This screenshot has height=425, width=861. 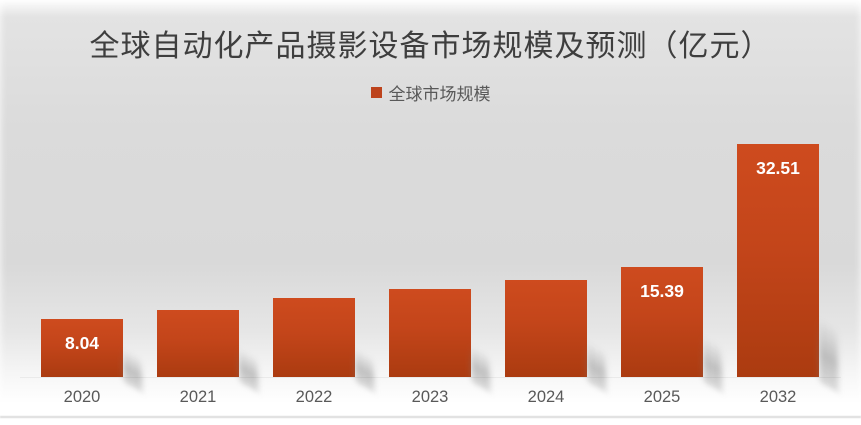 I want to click on bar-2022, so click(x=314, y=337).